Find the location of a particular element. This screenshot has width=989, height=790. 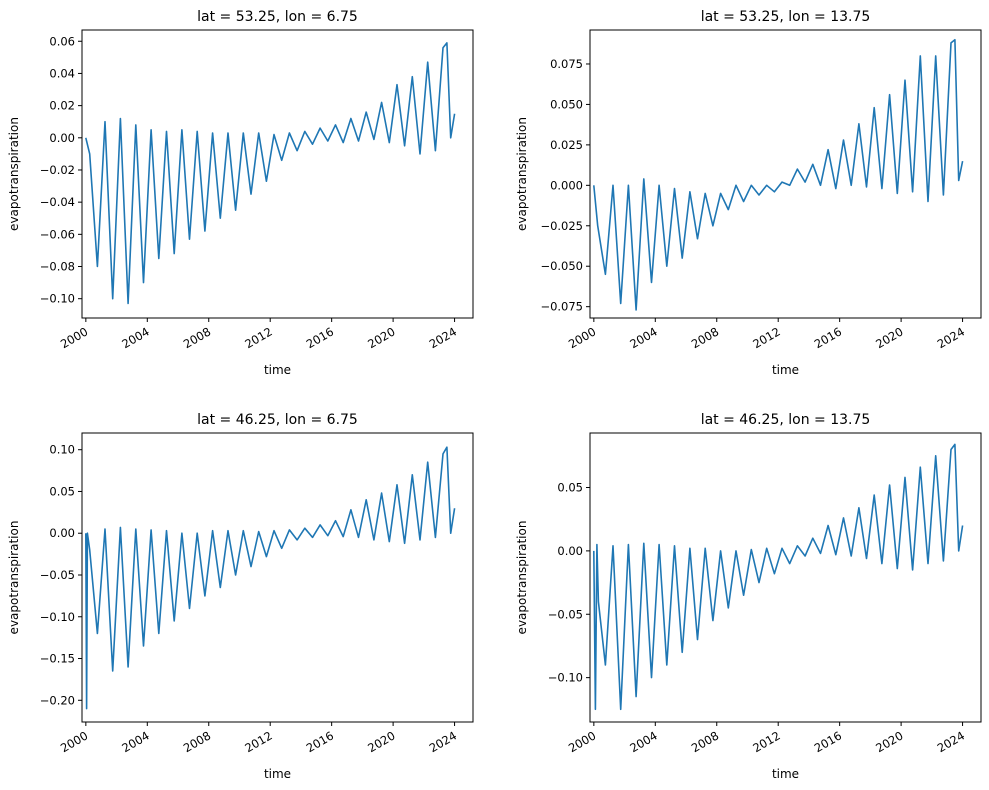

subplot-title: lat = 53.25, lon = 13.75 is located at coordinates (786, 17).